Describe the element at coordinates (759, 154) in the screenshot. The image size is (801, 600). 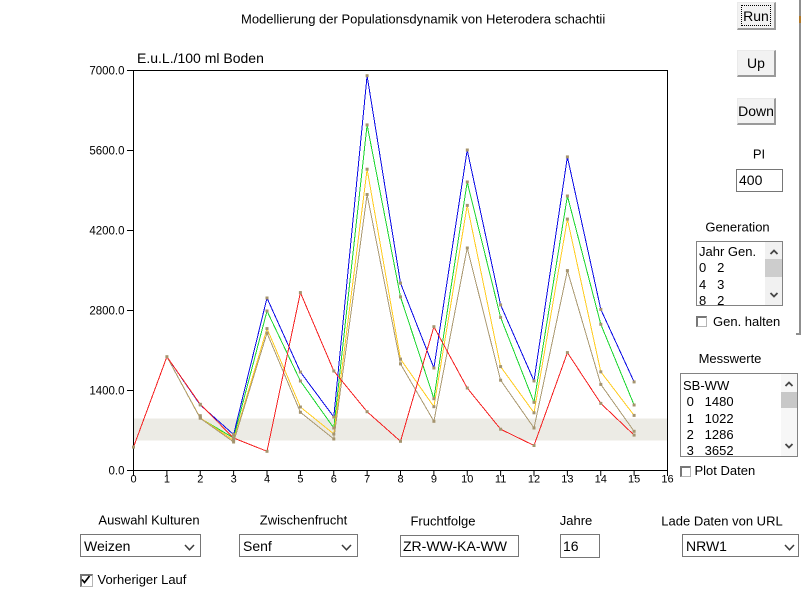
I see `svg-text: PI` at that location.